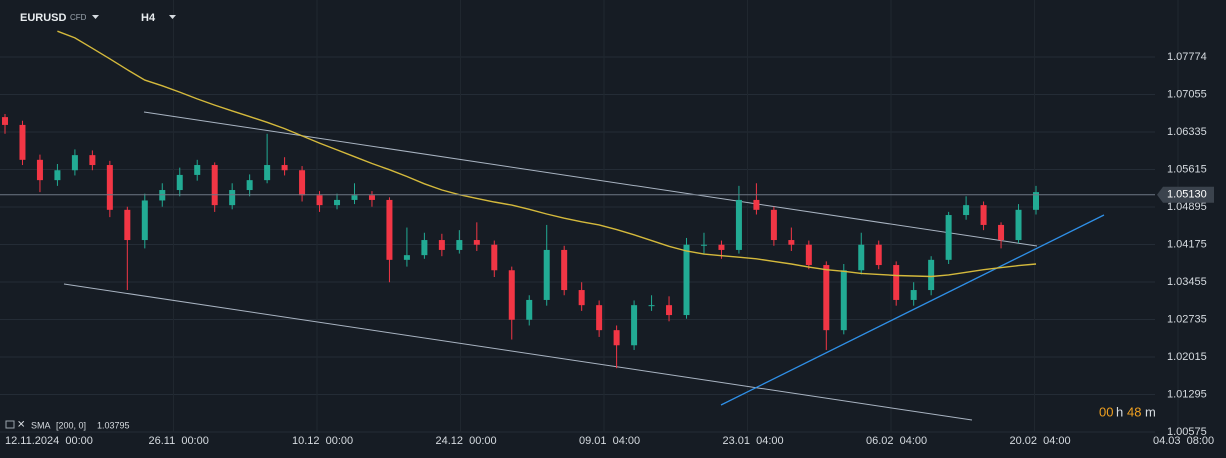  What do you see at coordinates (71, 425) in the screenshot?
I see `sma-params: [200, 0]` at bounding box center [71, 425].